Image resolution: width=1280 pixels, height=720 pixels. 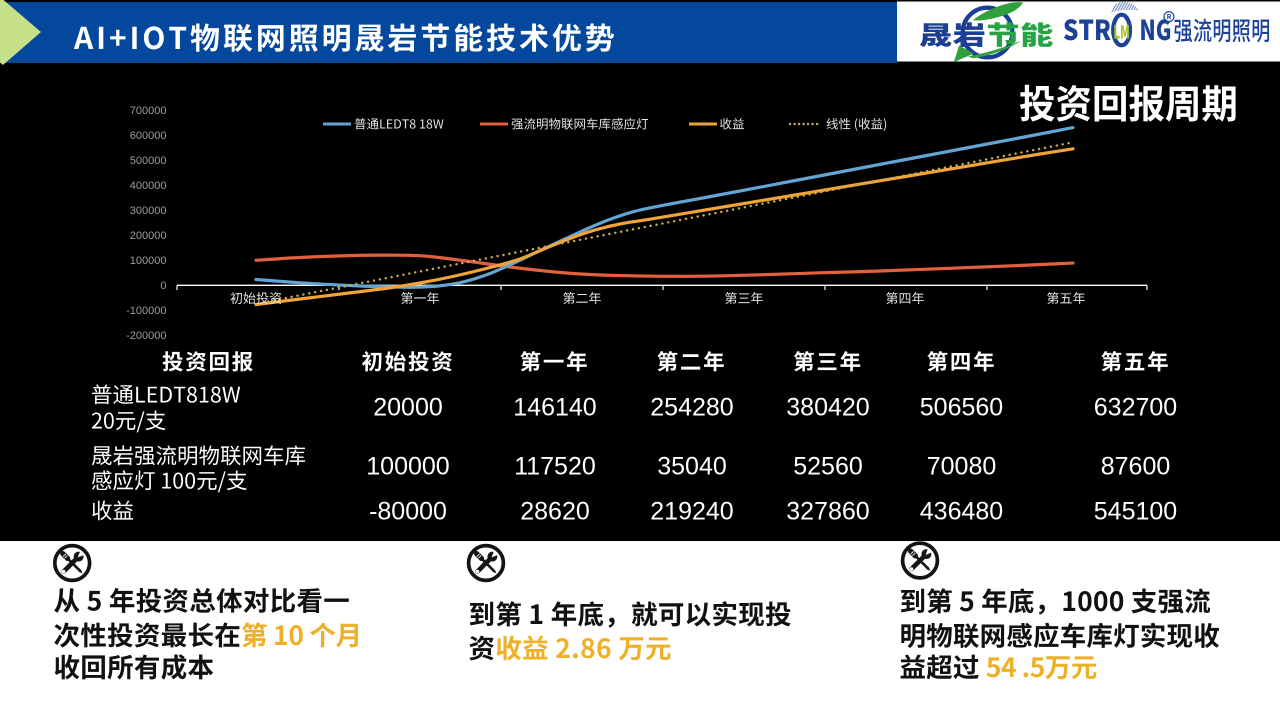 What do you see at coordinates (962, 467) in the screenshot?
I see `svg-text: 70080` at bounding box center [962, 467].